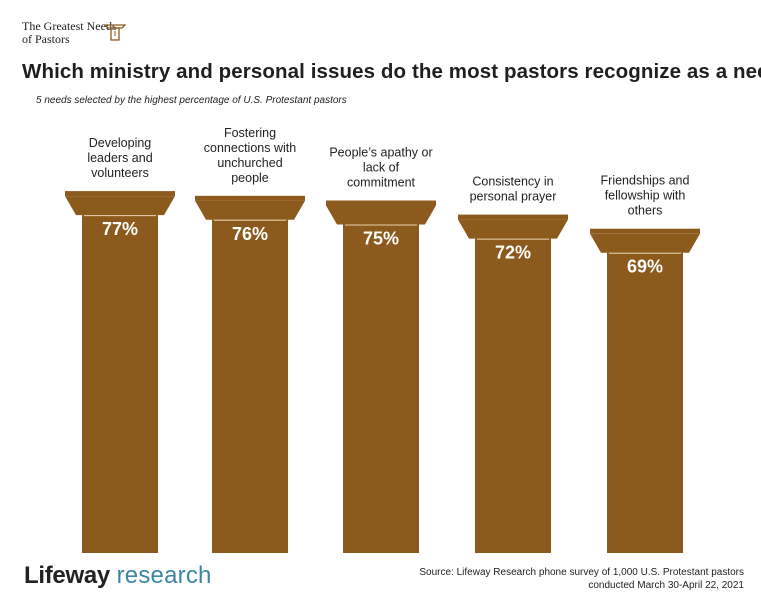 The width and height of the screenshot is (761, 603). Describe the element at coordinates (666, 585) in the screenshot. I see `source-line-2: conducted March 30-April 22, 2021` at that location.